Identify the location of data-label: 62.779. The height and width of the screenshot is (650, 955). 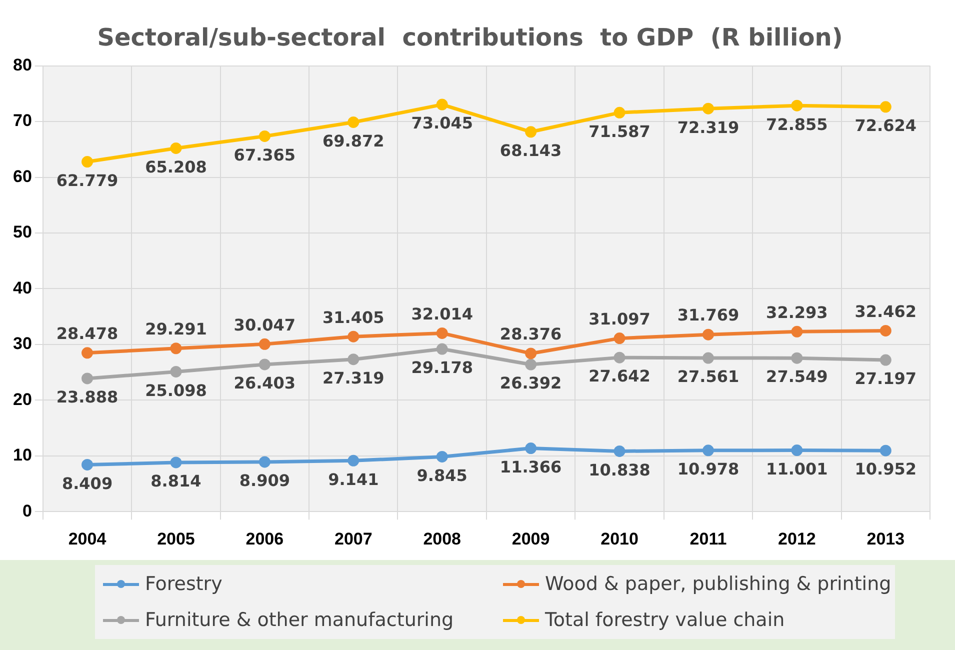
(87, 180).